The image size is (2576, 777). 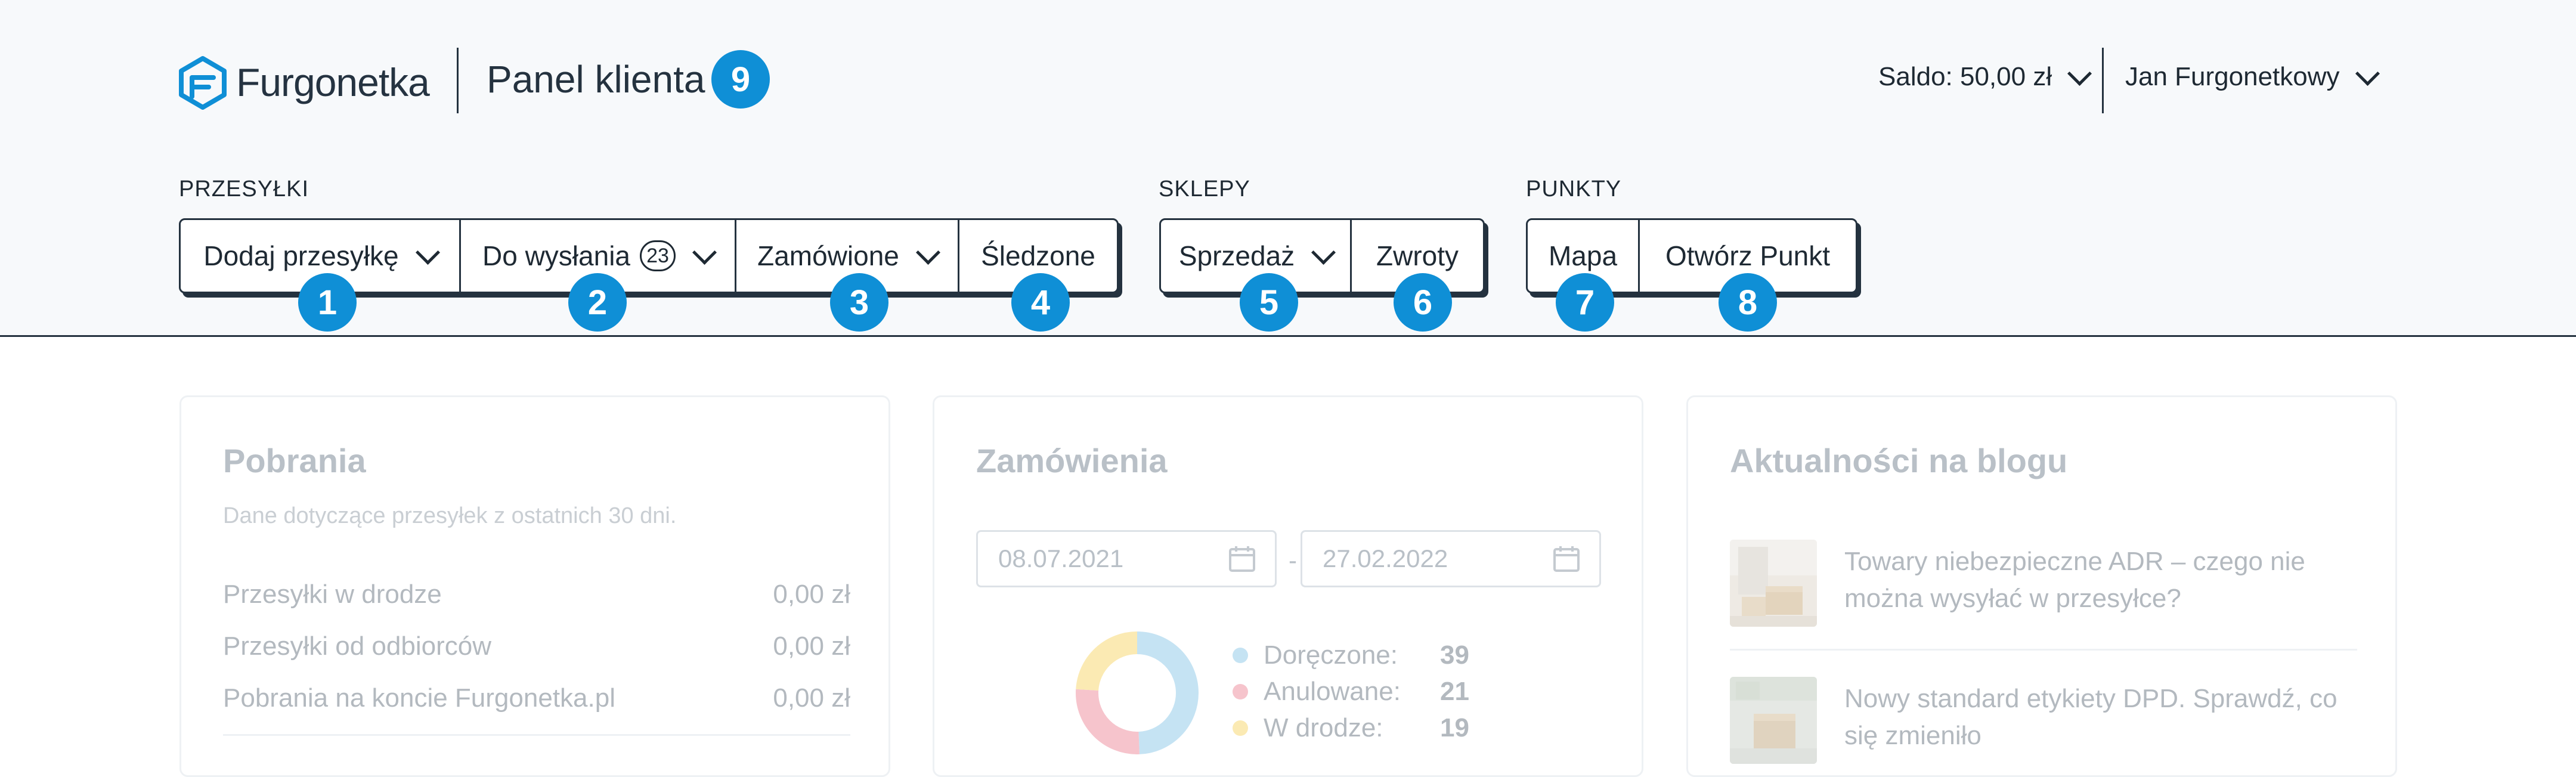 I want to click on date-to-input: 27.02.2022, so click(x=1451, y=558).